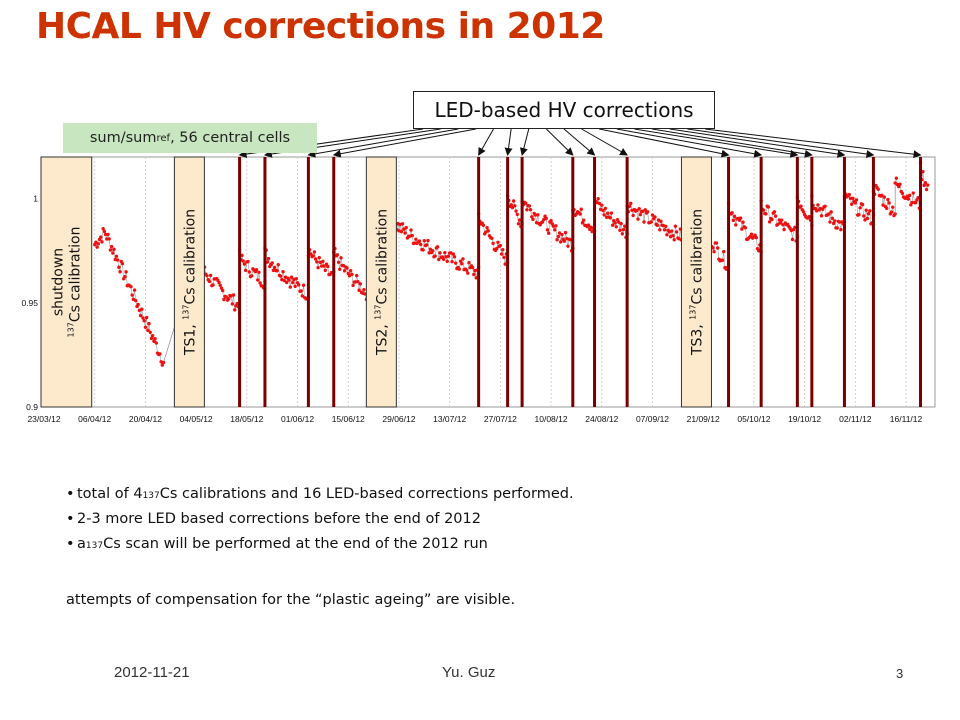 The width and height of the screenshot is (960, 720). Describe the element at coordinates (449, 419) in the screenshot. I see `x-tick-label: 13/07/12` at that location.